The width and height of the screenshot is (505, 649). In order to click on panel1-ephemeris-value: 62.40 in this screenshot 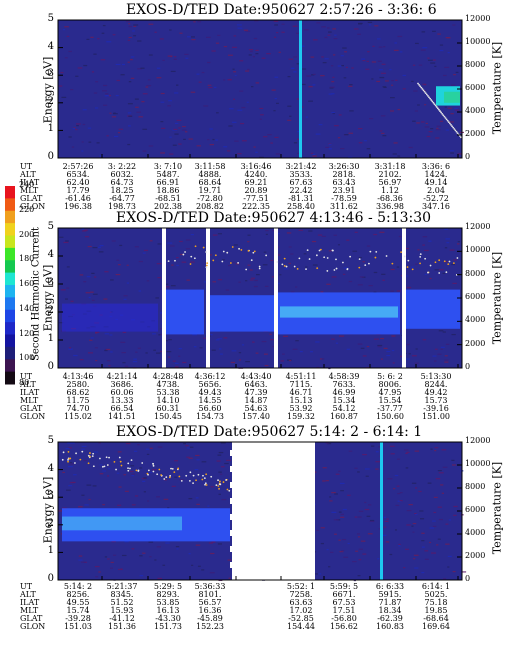, I will do `click(78, 182)`.